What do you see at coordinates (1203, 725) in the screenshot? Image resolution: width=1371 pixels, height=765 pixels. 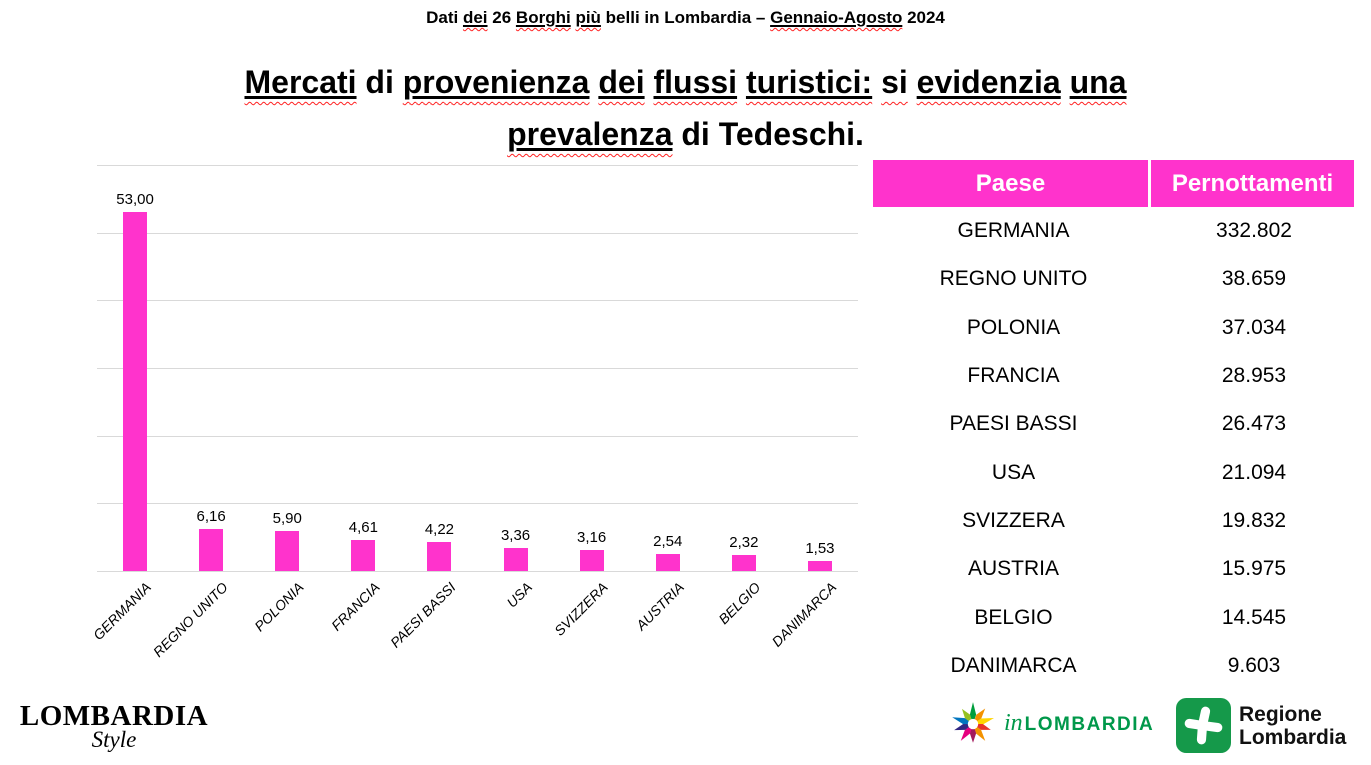 I see `rosa-camuna-icon` at bounding box center [1203, 725].